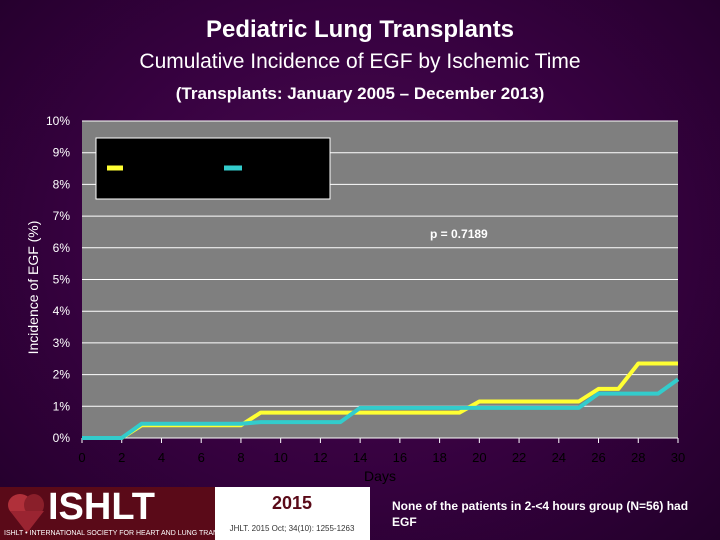  I want to click on x-tick-label: 24, so click(559, 457).